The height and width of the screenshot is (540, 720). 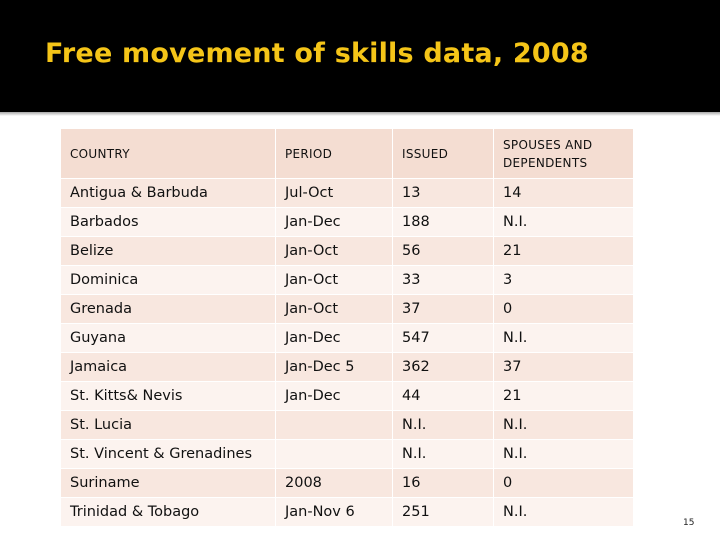 I want to click on cell-issued: 56, so click(x=443, y=251).